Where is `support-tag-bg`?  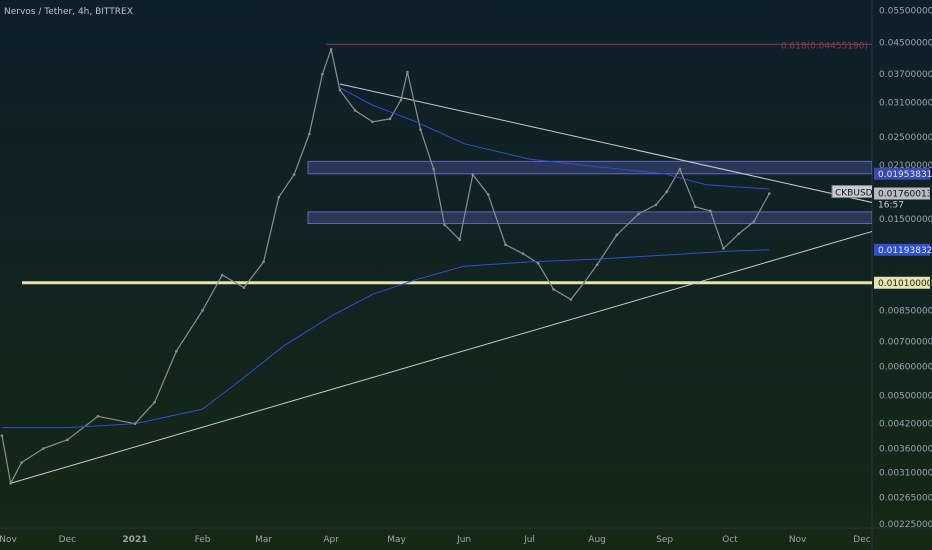
support-tag-bg is located at coordinates (902, 282).